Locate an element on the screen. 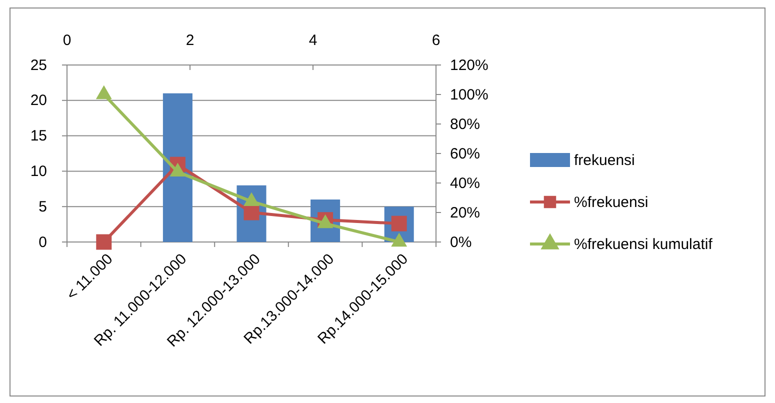 The width and height of the screenshot is (775, 403). legend-label: frekuensi is located at coordinates (604, 160).